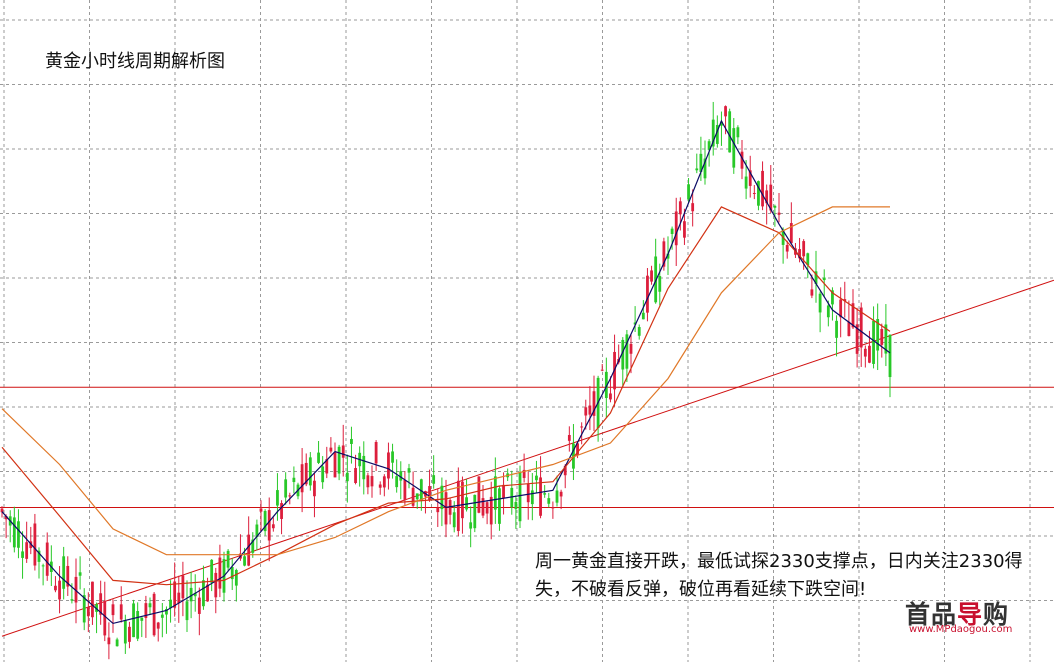  What do you see at coordinates (931, 614) in the screenshot?
I see `logo-name-left: 首品` at bounding box center [931, 614].